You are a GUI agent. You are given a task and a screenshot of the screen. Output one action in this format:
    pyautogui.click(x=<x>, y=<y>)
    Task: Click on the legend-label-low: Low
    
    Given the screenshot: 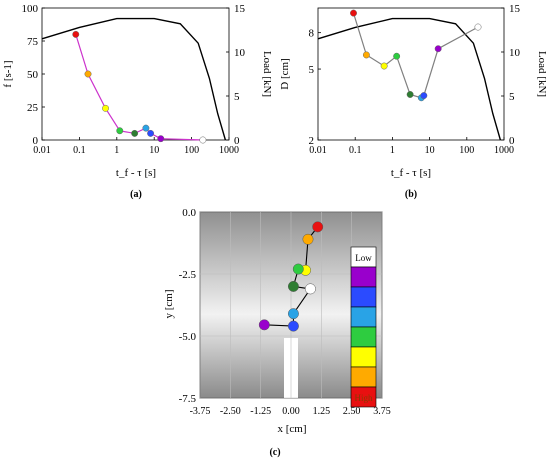 What is the action you would take?
    pyautogui.click(x=363, y=258)
    